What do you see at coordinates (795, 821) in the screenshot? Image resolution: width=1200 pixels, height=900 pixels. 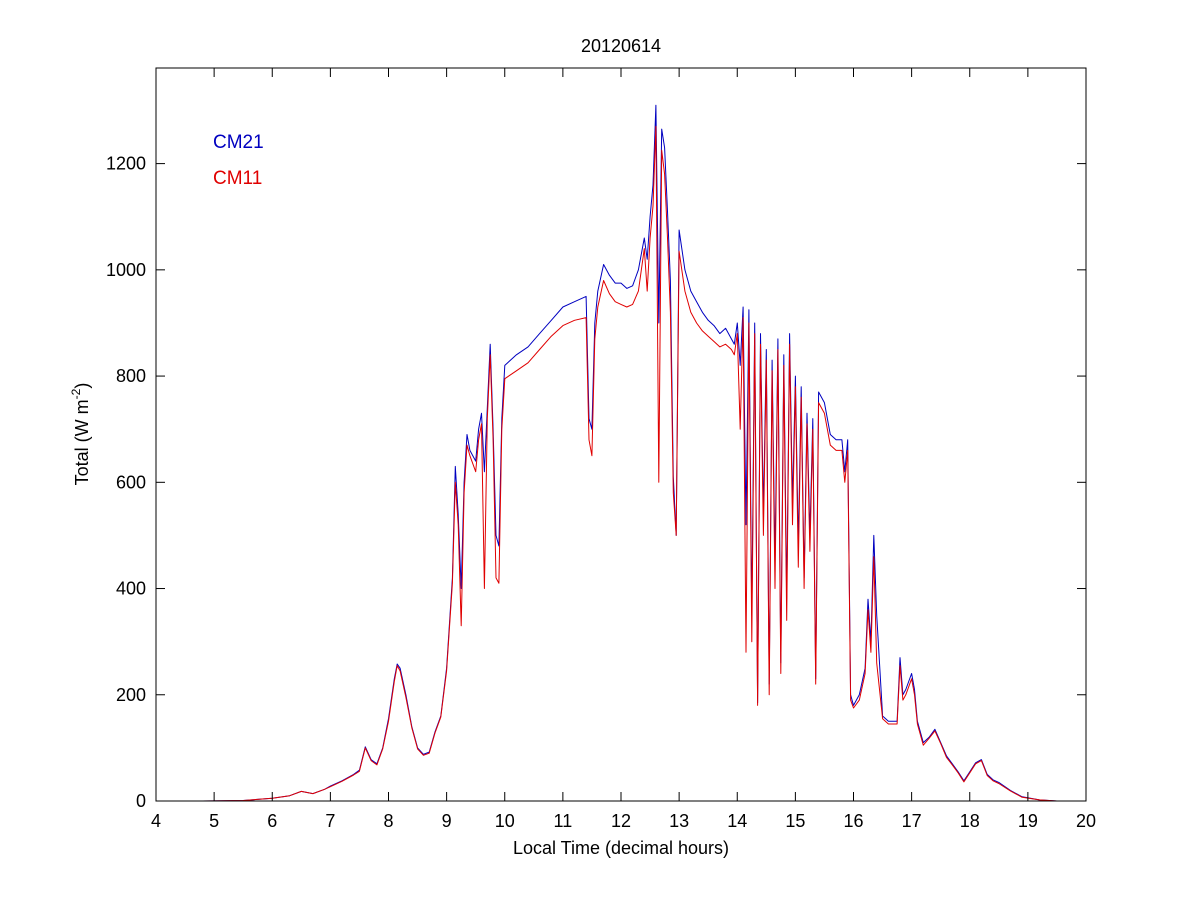 I see `x-tick-label: 15` at bounding box center [795, 821].